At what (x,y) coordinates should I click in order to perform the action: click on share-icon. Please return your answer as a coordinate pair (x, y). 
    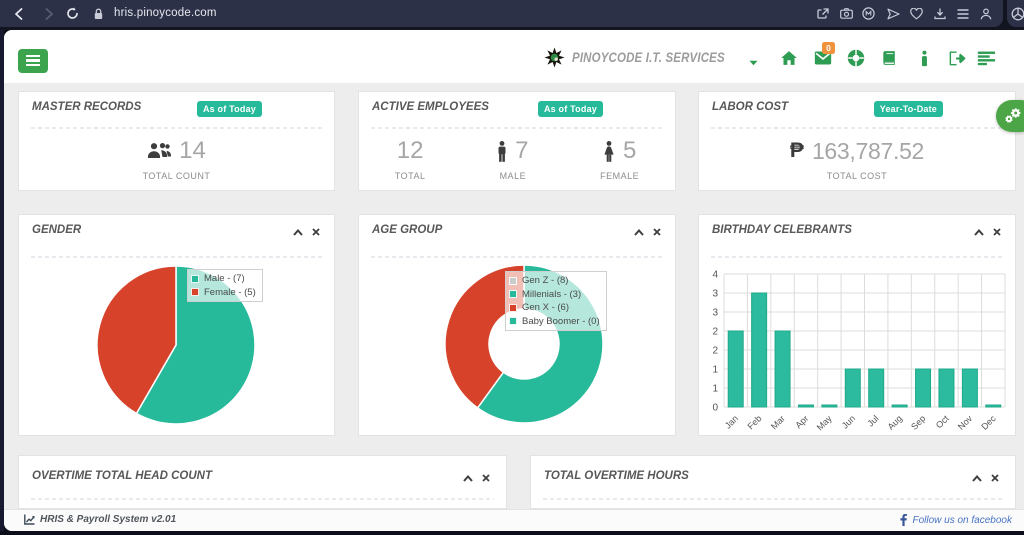
    Looking at the image, I should click on (823, 13).